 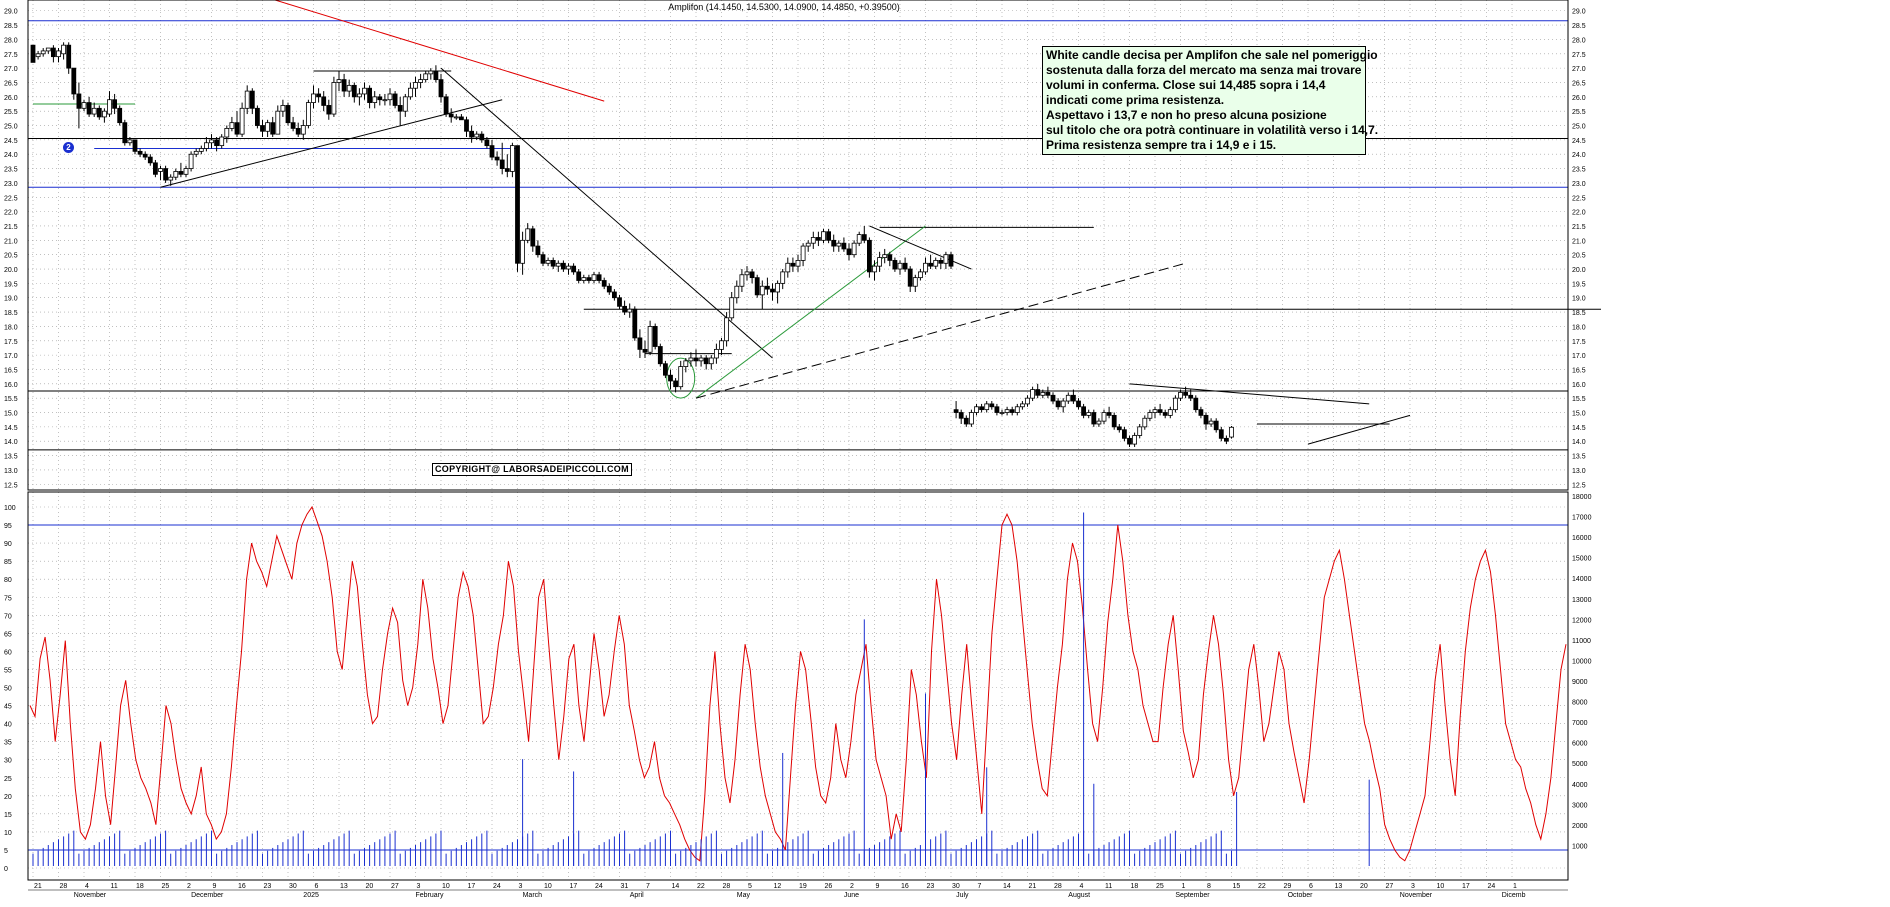 What do you see at coordinates (1579, 141) in the screenshot?
I see `y-tick-label-right: 24.5` at bounding box center [1579, 141].